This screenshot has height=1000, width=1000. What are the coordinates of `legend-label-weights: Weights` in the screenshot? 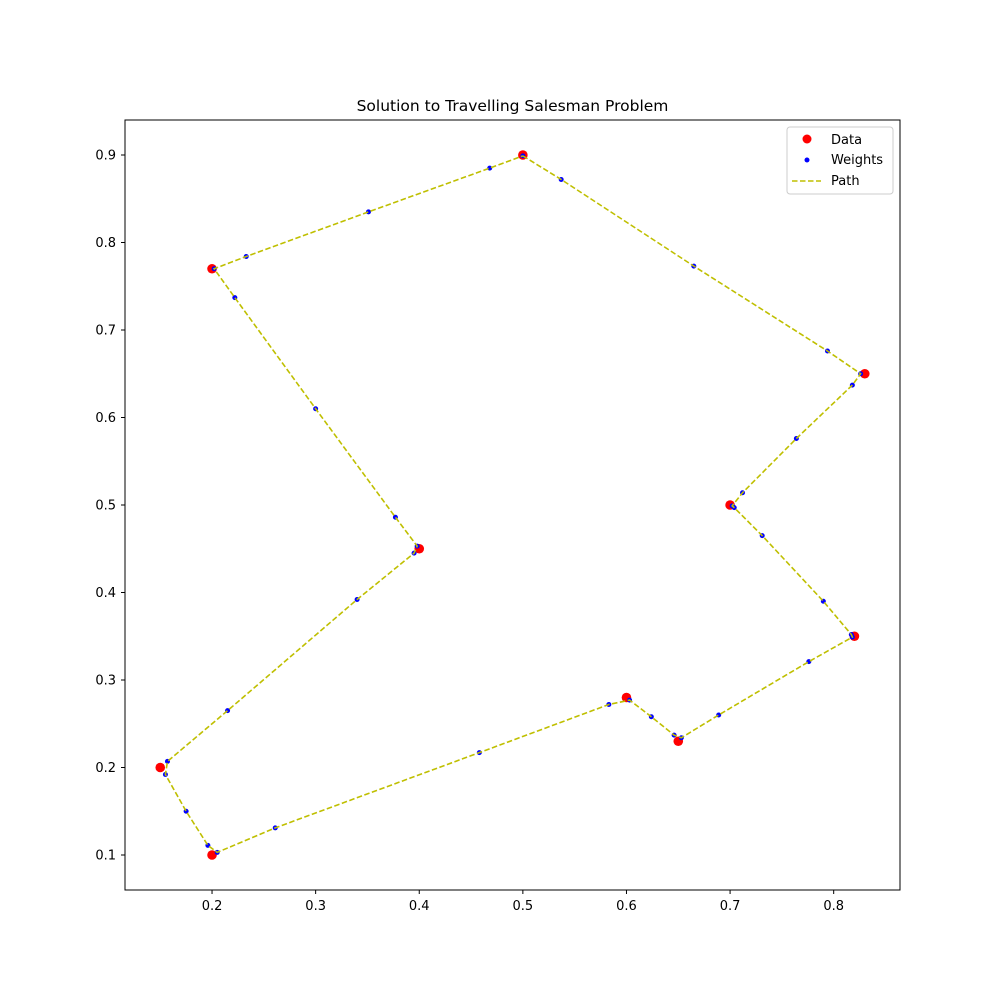 It's located at (857, 160).